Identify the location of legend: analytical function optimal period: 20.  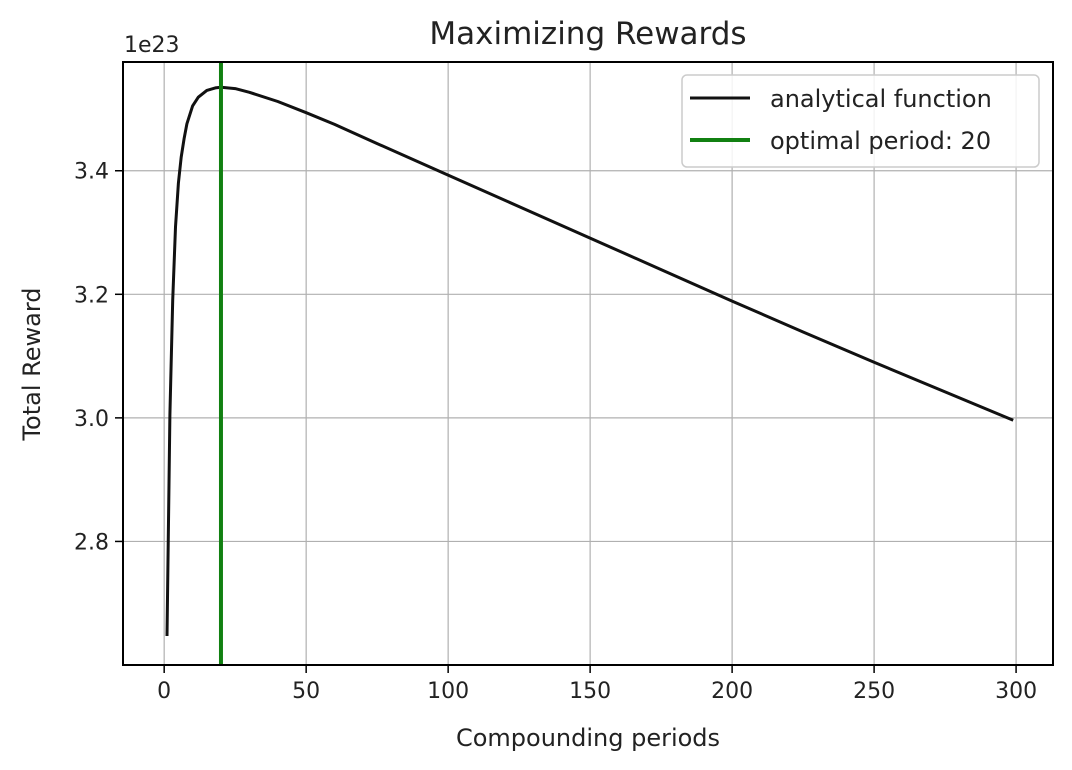
(860, 121).